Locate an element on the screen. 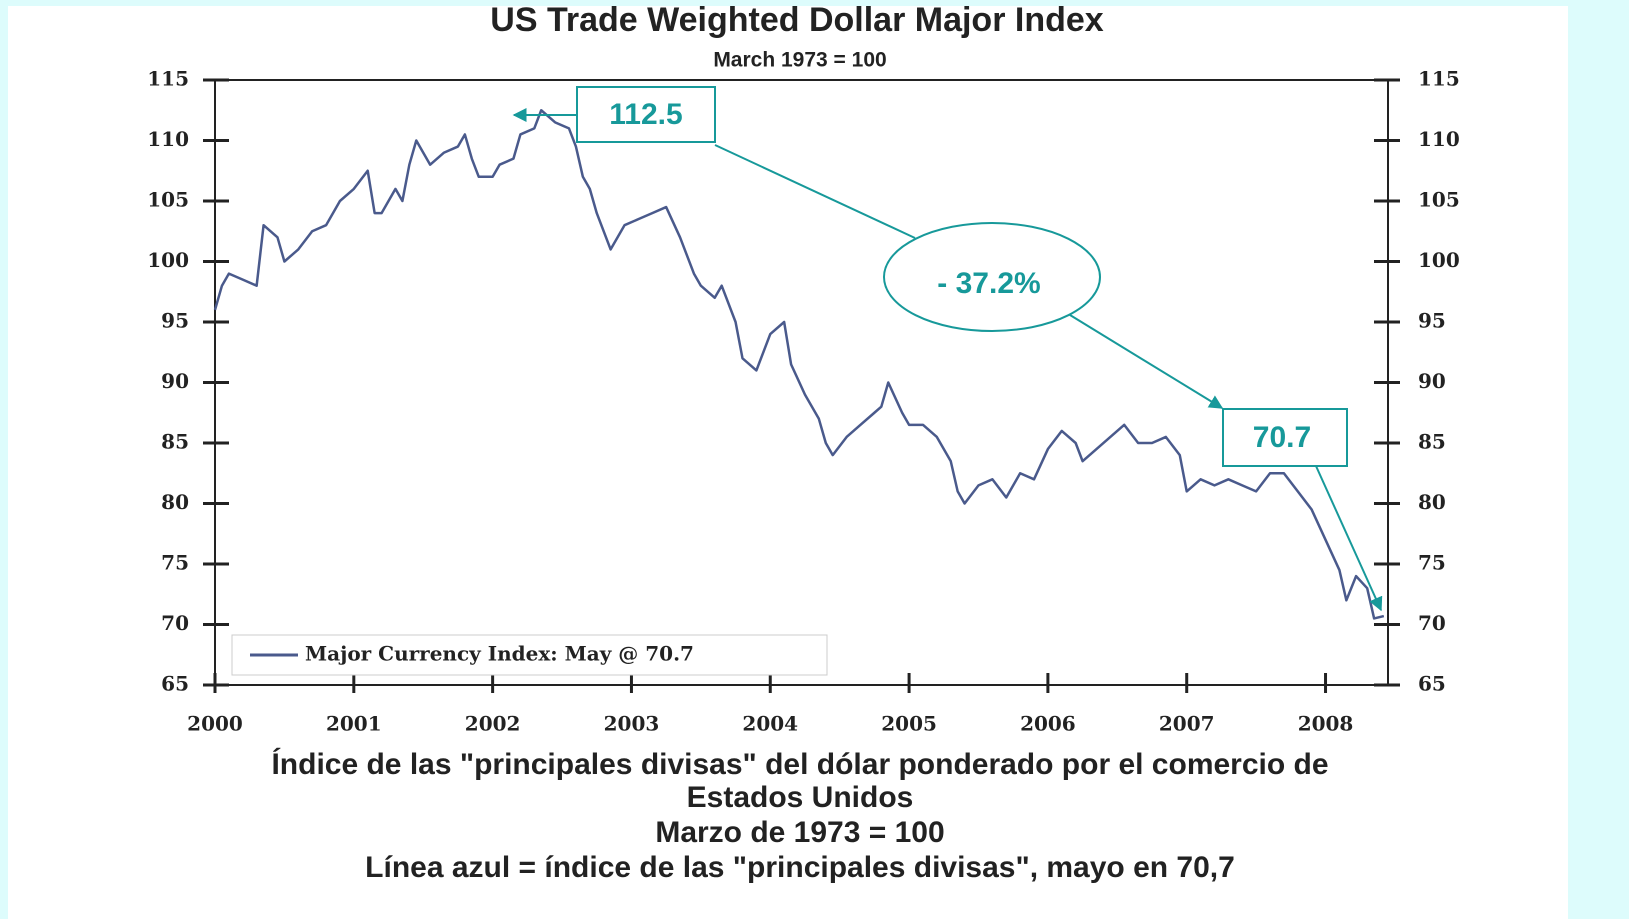  y2-tick-label: 110 is located at coordinates (1439, 139).